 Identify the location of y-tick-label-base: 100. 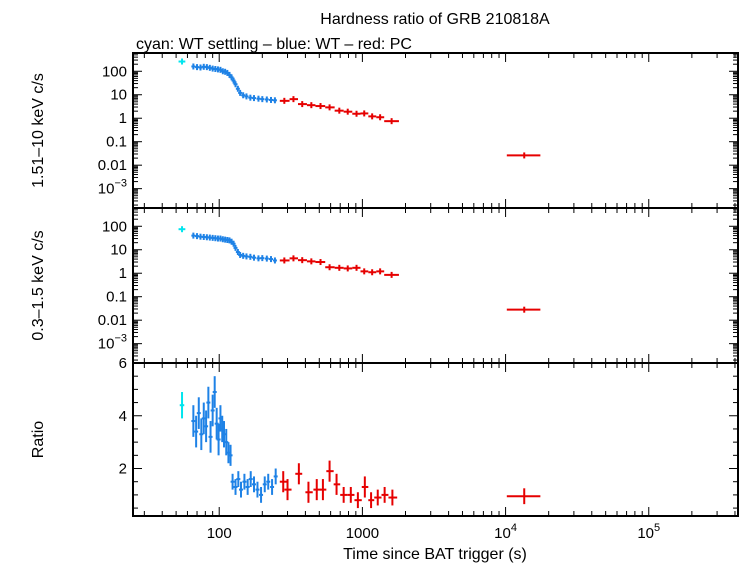
(114, 226).